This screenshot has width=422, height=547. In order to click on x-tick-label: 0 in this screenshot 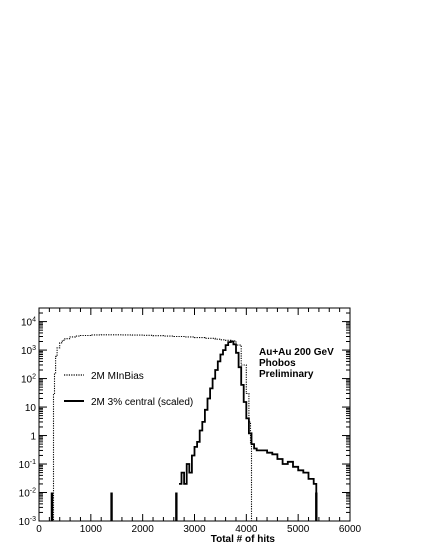, I will do `click(39, 529)`.